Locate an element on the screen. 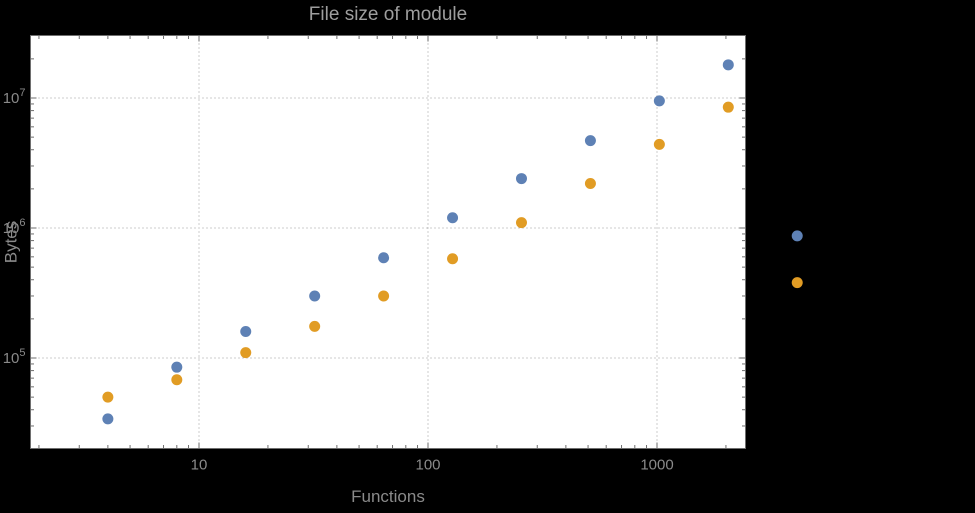 The height and width of the screenshot is (513, 975). x-tick-label: 10 is located at coordinates (199, 465).